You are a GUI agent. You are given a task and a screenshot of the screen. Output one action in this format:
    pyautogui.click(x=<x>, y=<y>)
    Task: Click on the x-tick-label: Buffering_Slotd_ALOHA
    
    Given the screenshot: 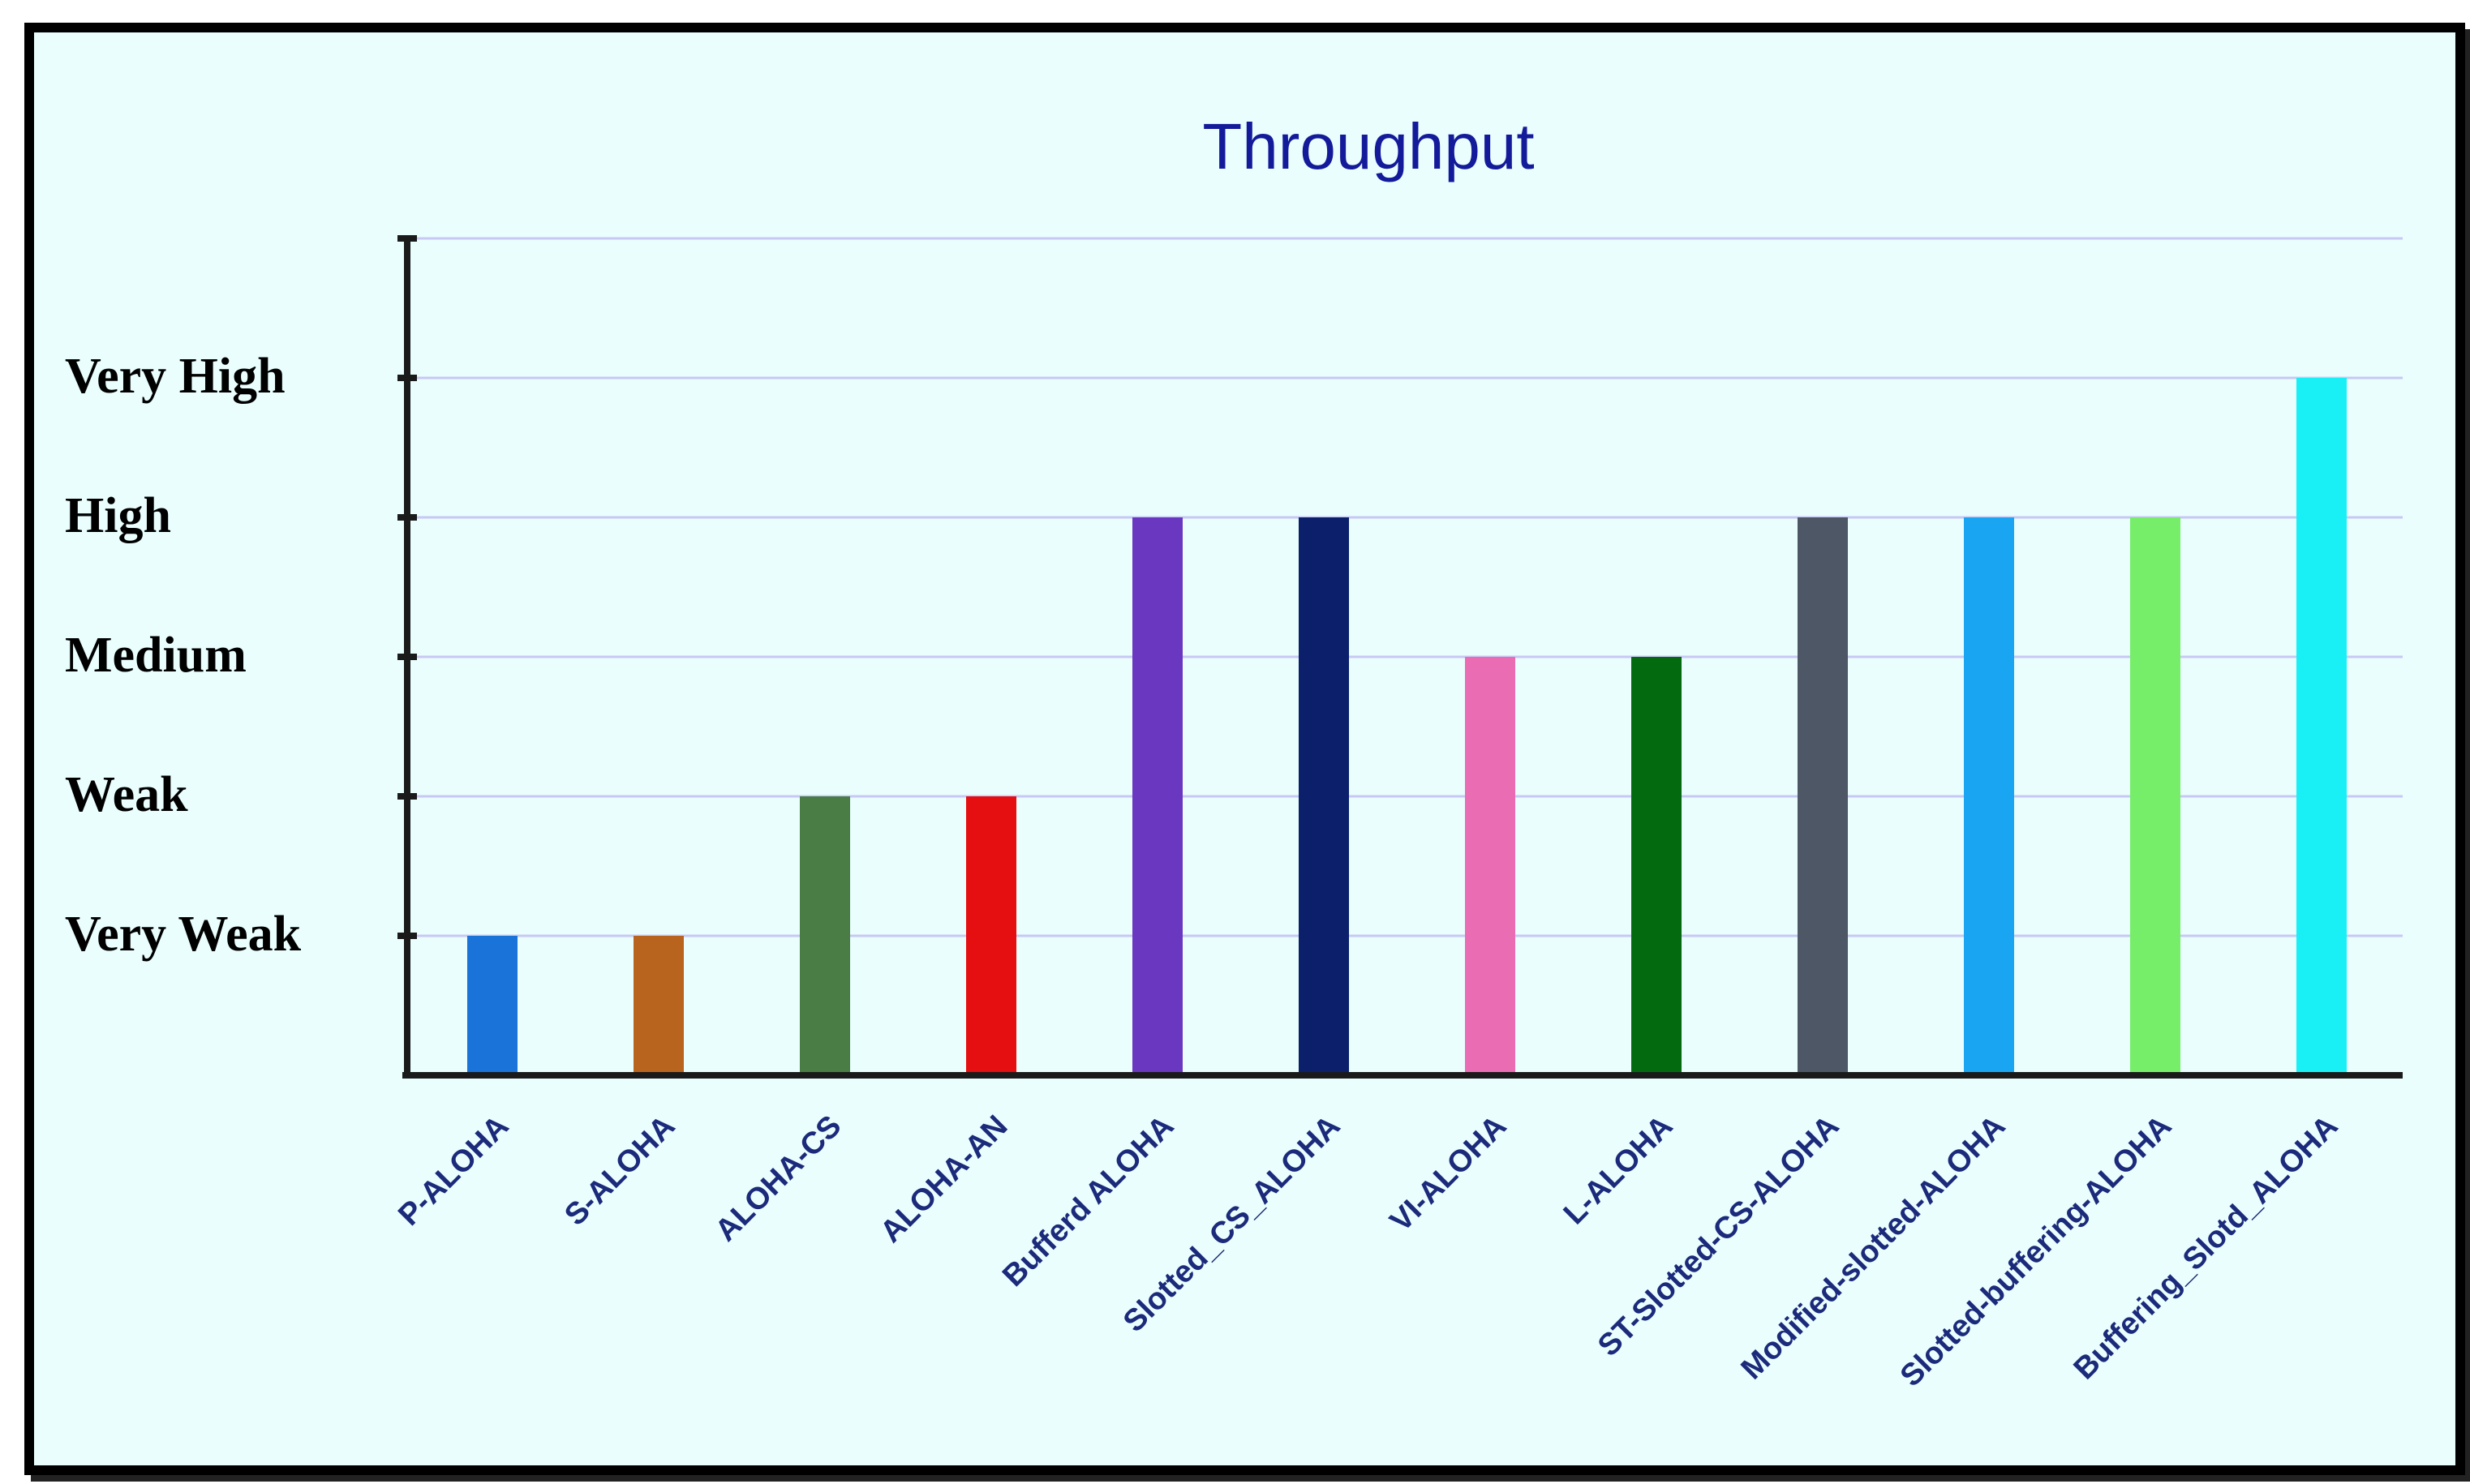 What is the action you would take?
    pyautogui.click(x=2206, y=1248)
    